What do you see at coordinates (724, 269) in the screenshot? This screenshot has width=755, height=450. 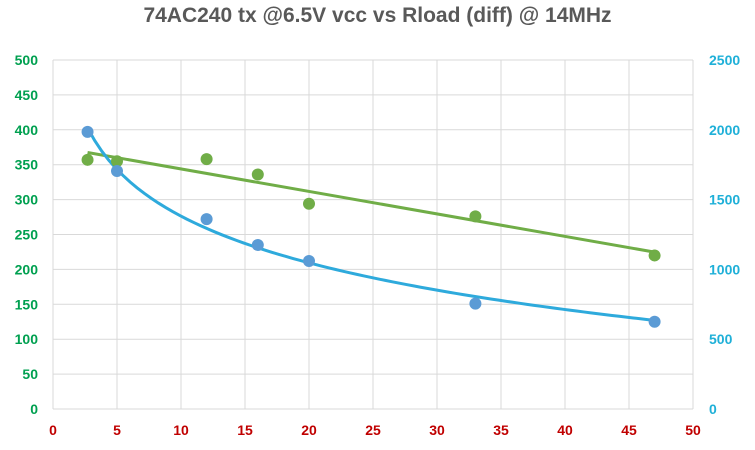 I see `y-right-tick-label: 1000` at bounding box center [724, 269].